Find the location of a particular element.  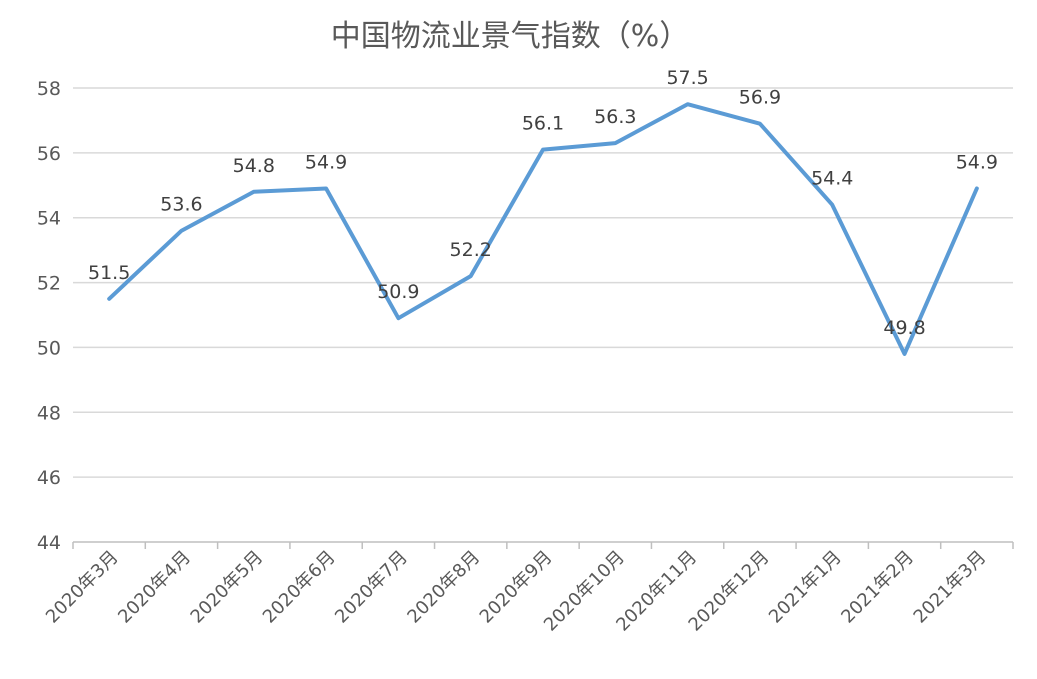

y-tick-label: 46 is located at coordinates (49, 478).